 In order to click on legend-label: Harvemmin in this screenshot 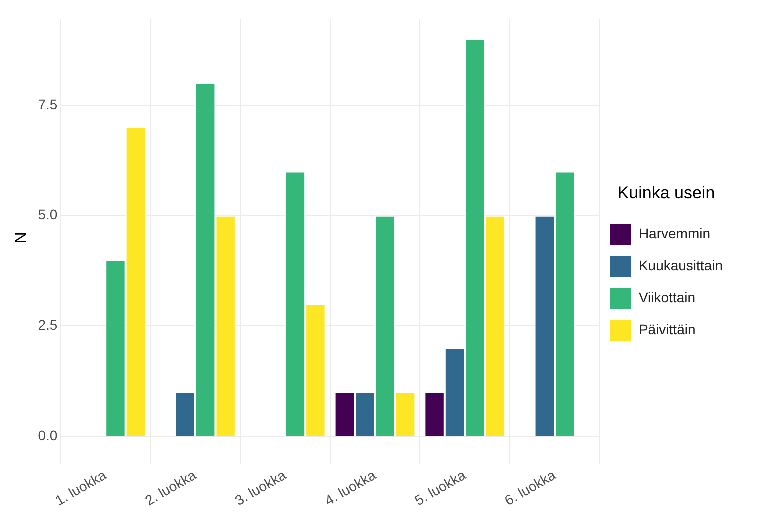, I will do `click(674, 234)`.